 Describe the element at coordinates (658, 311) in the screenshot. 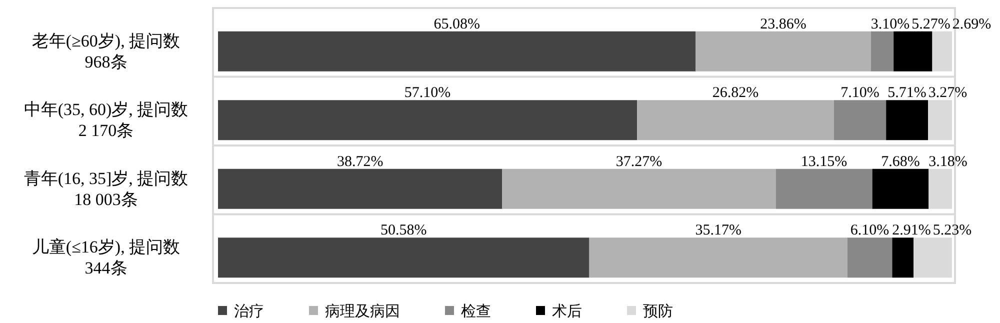

I see `legend-label: 预防` at that location.